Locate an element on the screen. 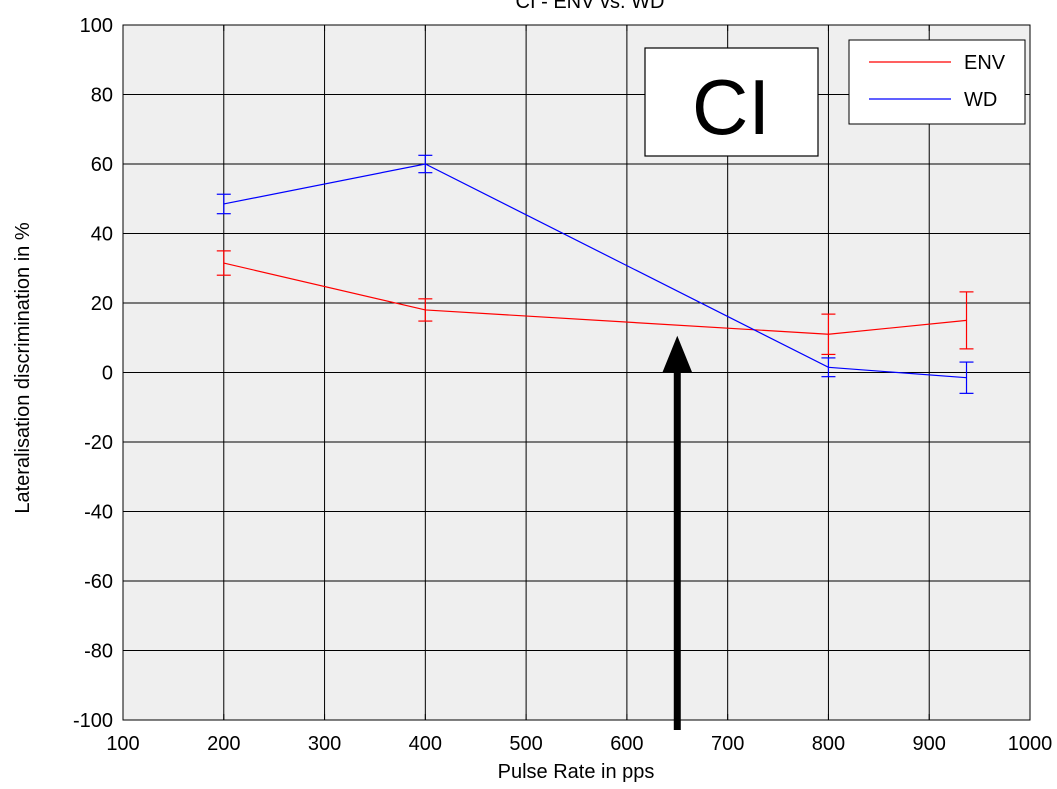 The height and width of the screenshot is (789, 1057). x-tick-label: 400 is located at coordinates (425, 744).